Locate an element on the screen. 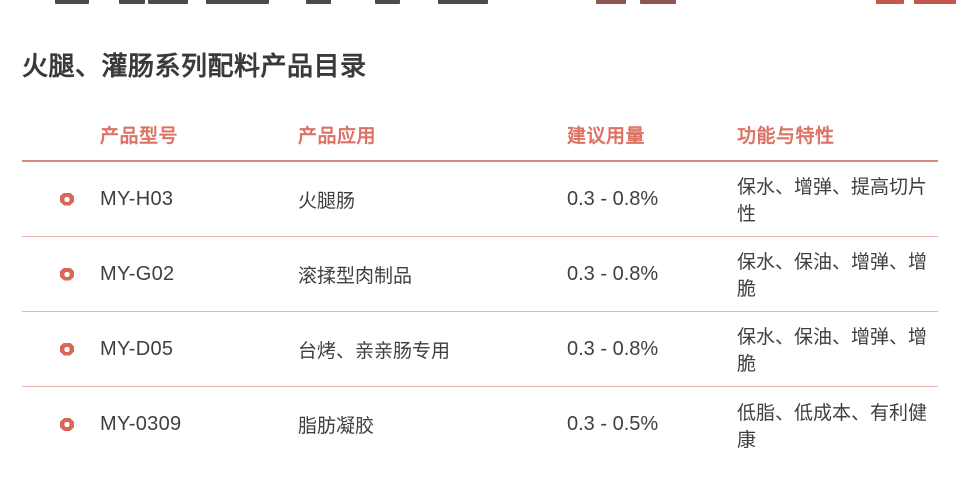  clipped-previous-content is located at coordinates (480, 2).